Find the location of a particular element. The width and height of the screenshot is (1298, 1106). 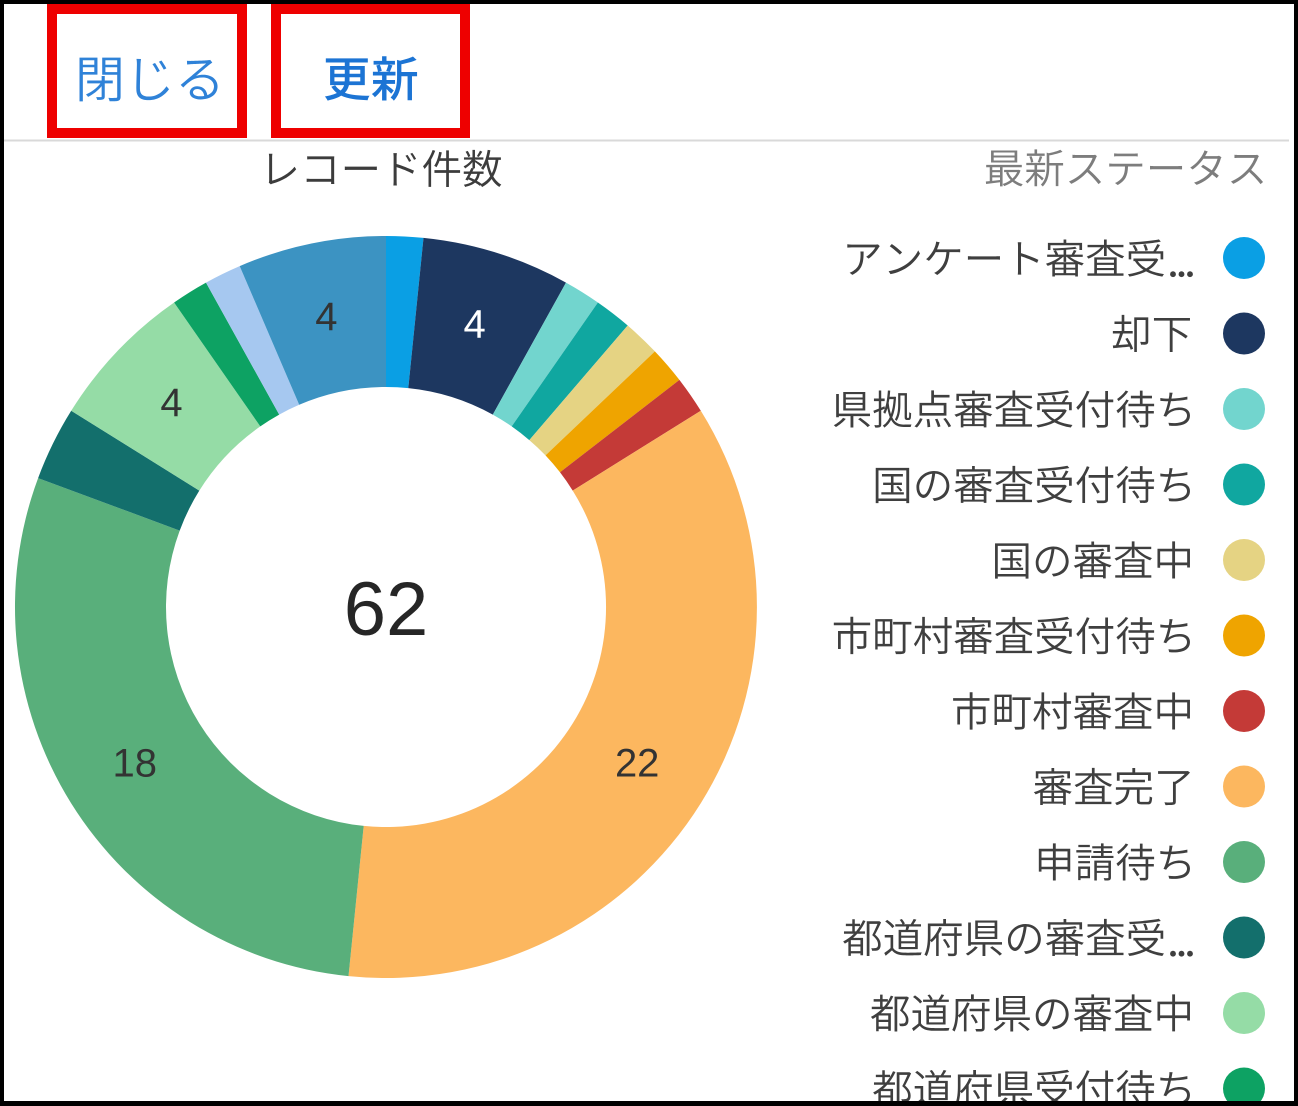

svg-text: 62 is located at coordinates (386, 609).